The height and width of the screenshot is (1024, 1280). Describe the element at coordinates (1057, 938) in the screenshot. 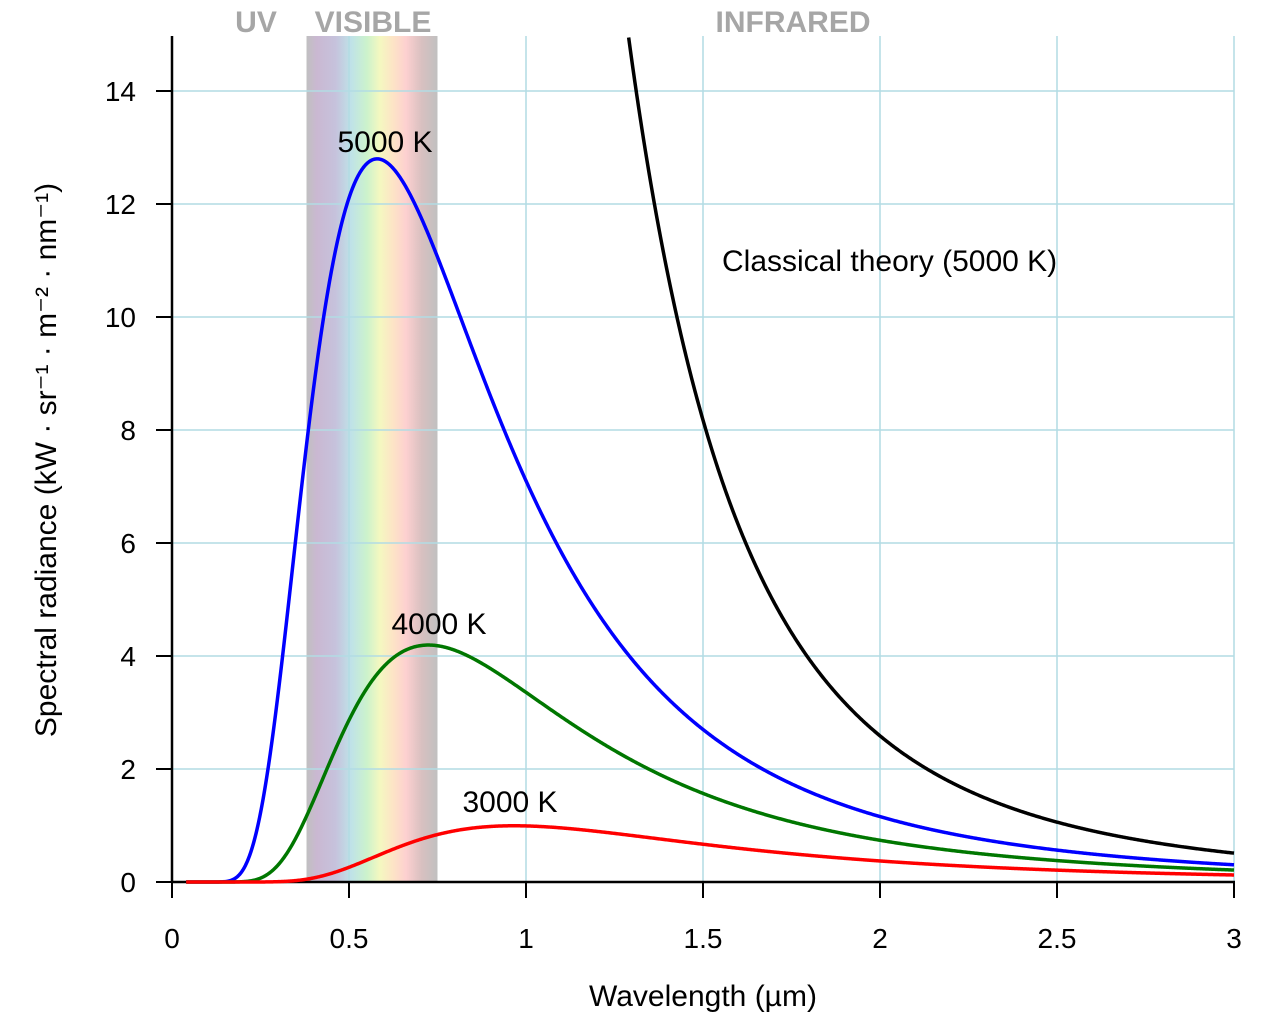

I see `x-tick-label: 2.5` at that location.